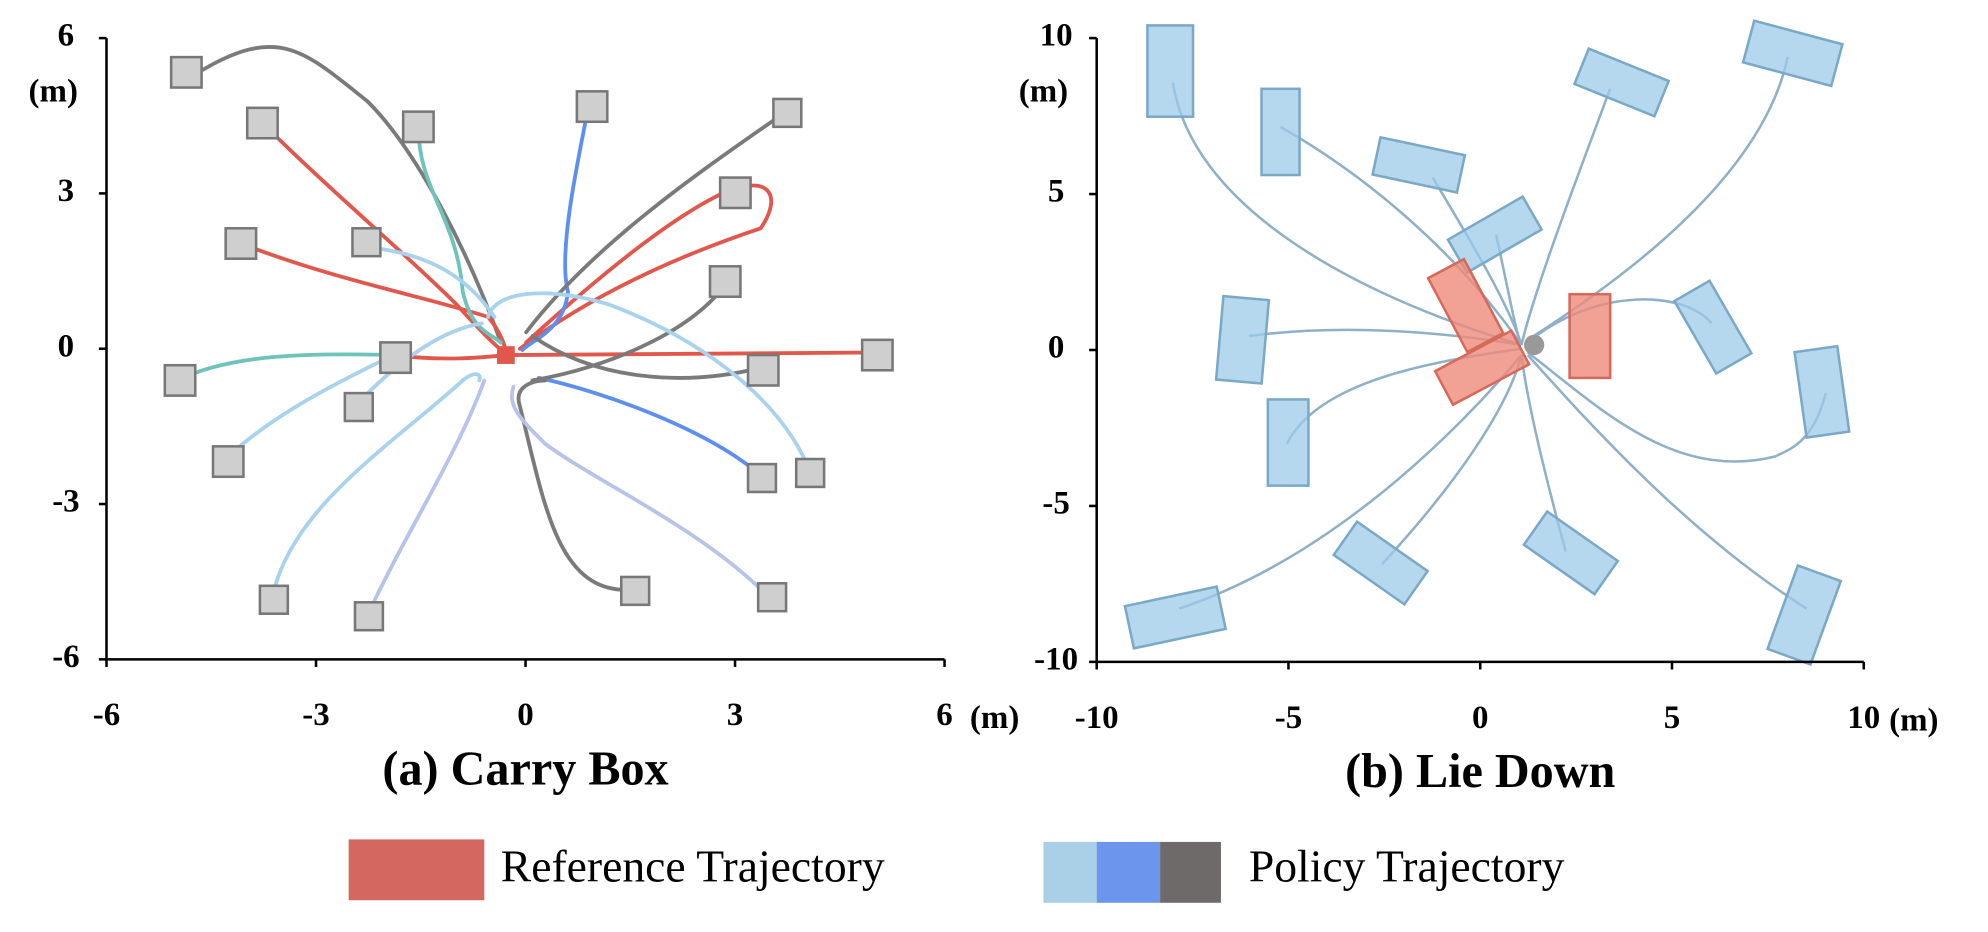  I want to click on y-tick-label: -10, so click(1056, 659).